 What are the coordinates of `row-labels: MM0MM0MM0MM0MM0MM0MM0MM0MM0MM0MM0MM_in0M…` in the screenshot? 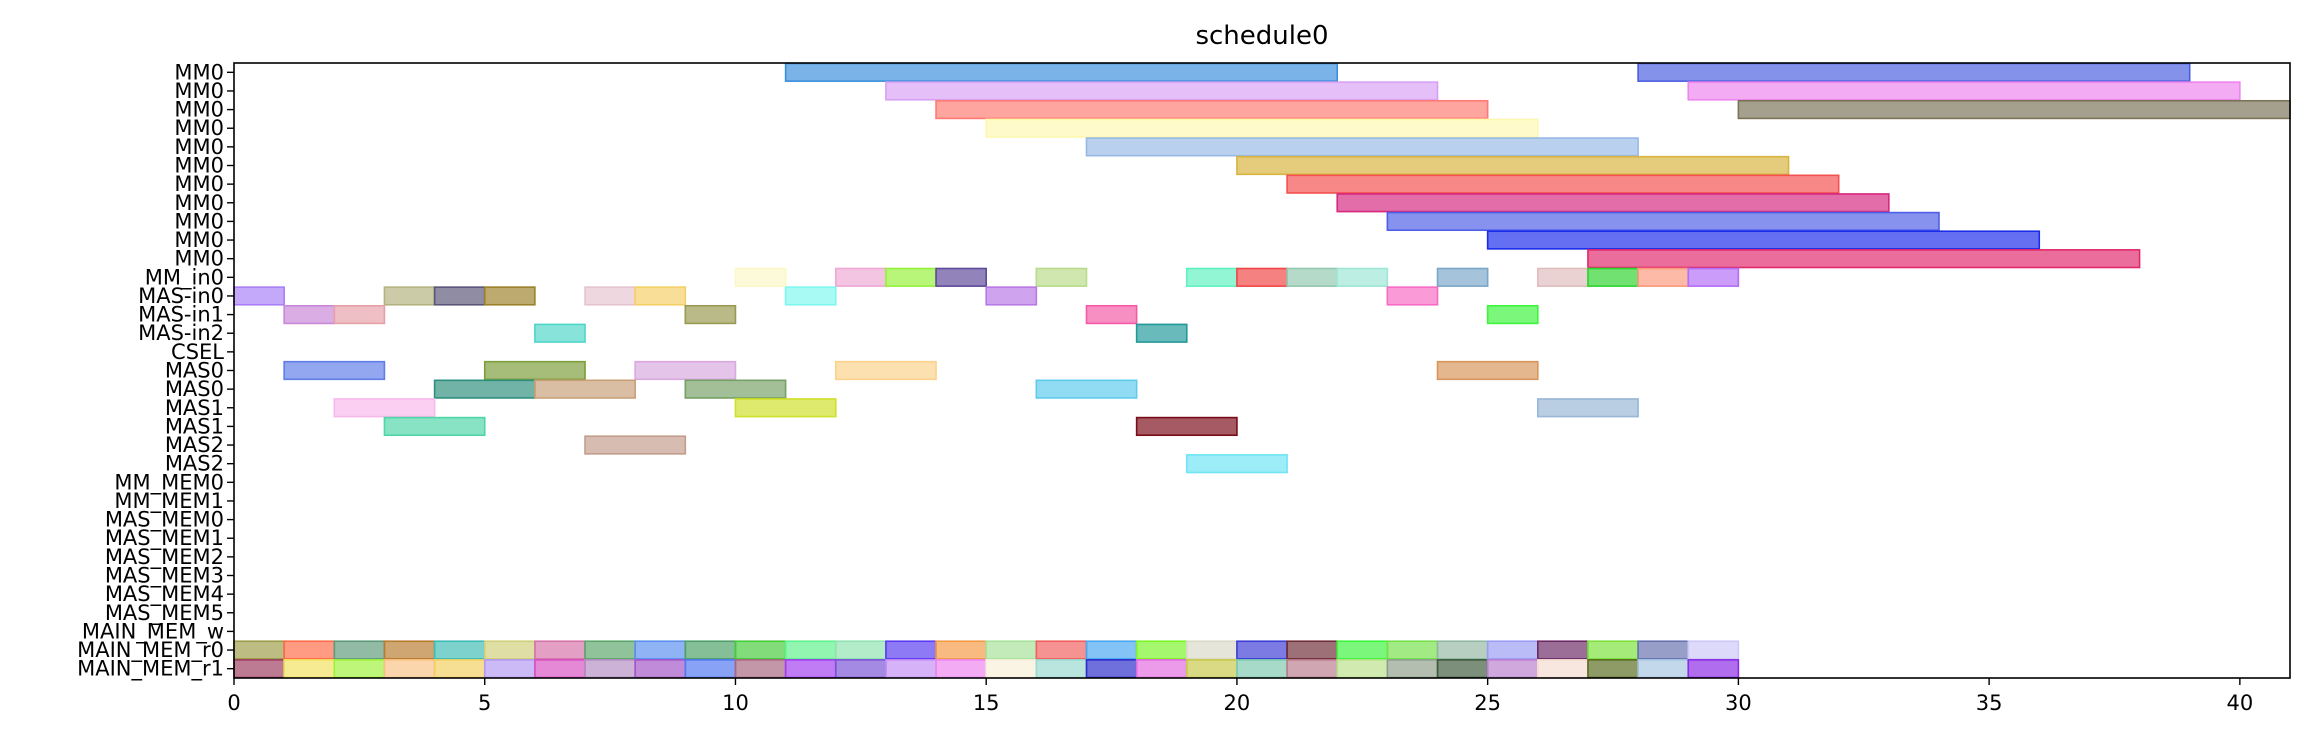 It's located at (155, 371).